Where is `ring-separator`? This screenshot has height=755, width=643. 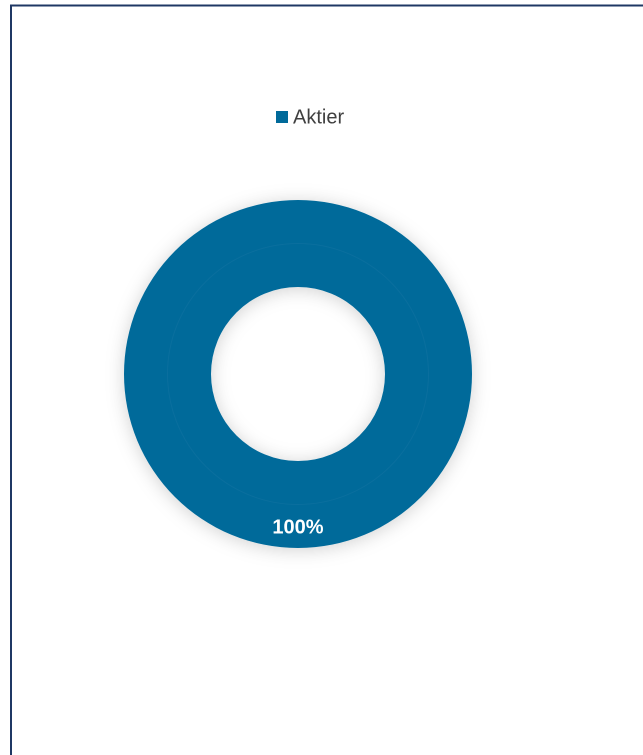
ring-separator is located at coordinates (298, 374).